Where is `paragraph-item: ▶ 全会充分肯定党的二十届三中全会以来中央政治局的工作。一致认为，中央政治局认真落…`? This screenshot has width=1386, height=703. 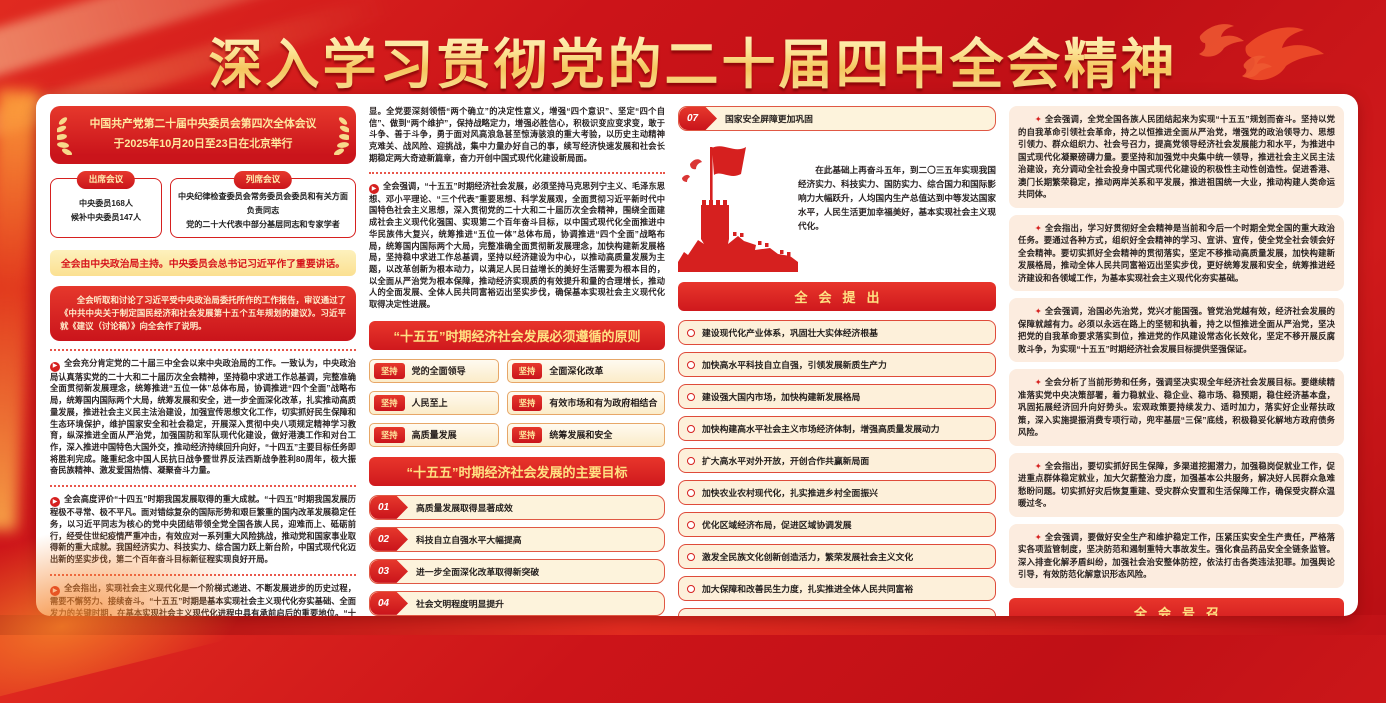 paragraph-item: ▶ 全会充分肯定党的二十届三中全会以来中央政治局的工作。一致认为，中央政治局认真落… is located at coordinates (203, 413).